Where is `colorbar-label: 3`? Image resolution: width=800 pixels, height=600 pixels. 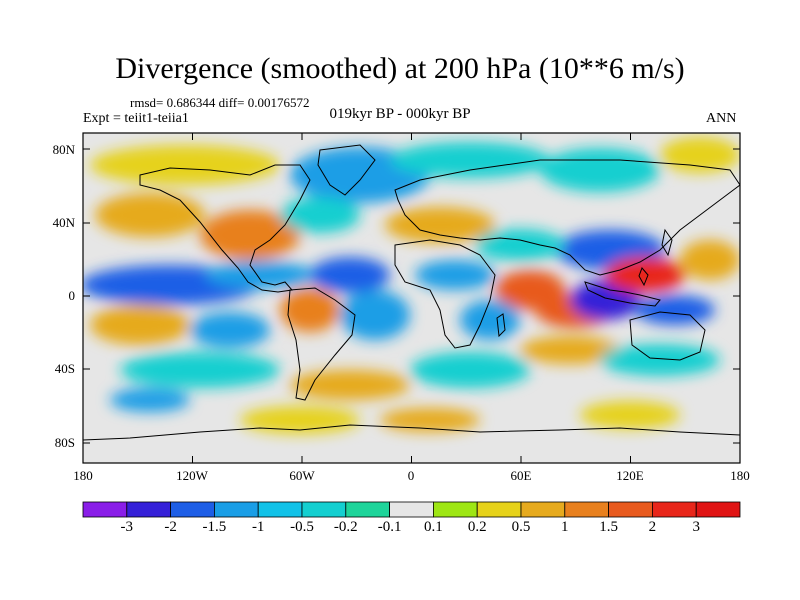
colorbar-label: 3 is located at coordinates (696, 527).